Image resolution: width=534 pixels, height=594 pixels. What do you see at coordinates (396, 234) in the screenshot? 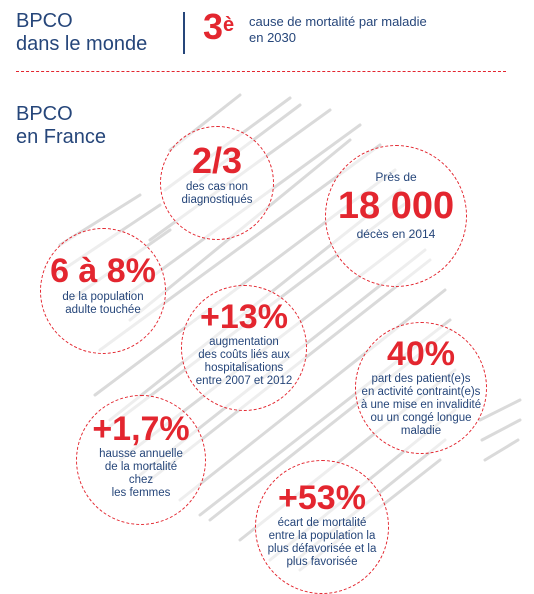
I see `stat-deaths-line1: décès en 2014` at bounding box center [396, 234].